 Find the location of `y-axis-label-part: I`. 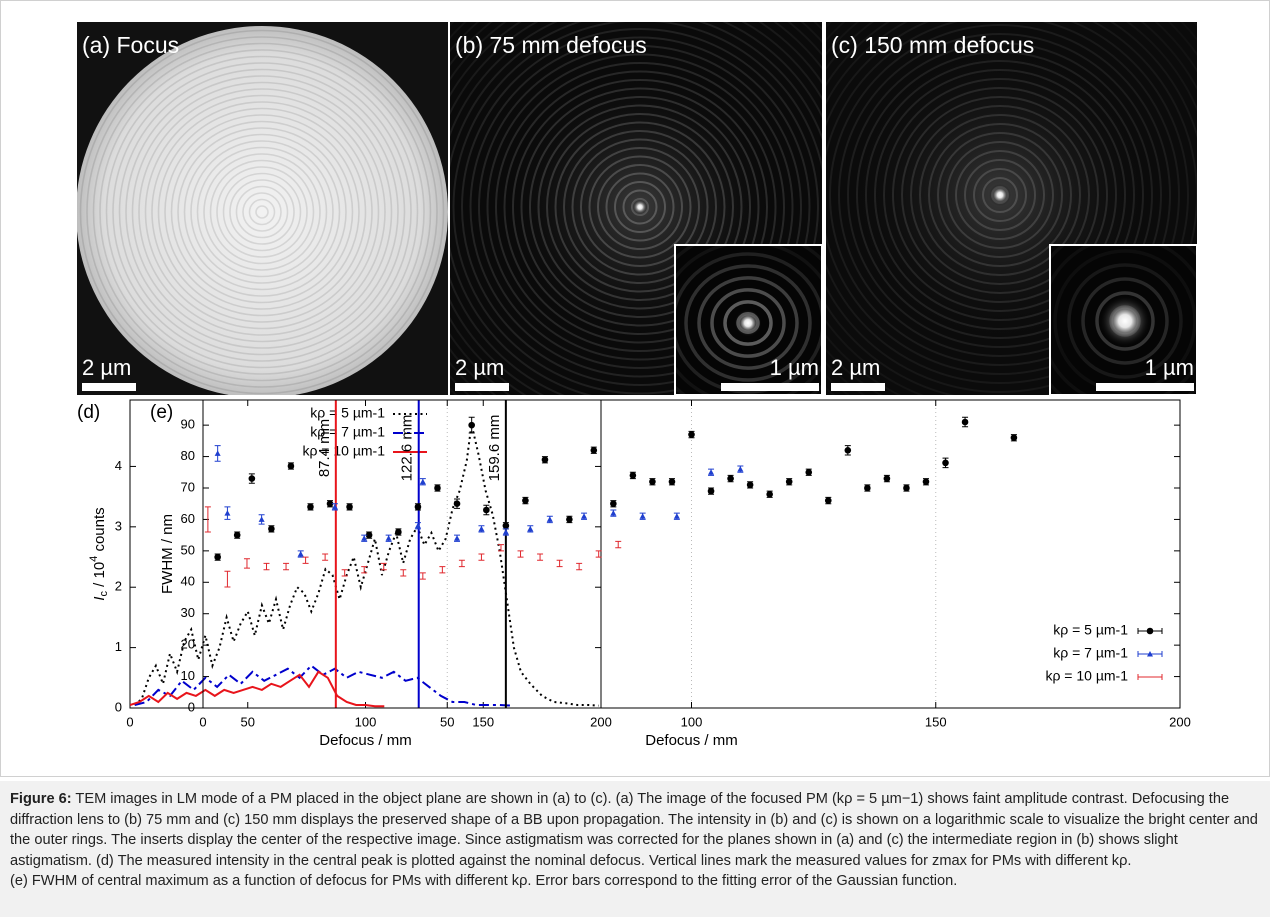

y-axis-label-part: I is located at coordinates (99, 599).